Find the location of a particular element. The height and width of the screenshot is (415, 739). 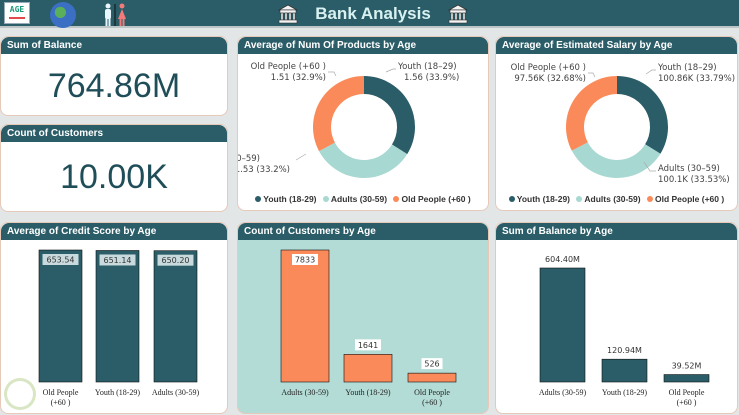

card-title: Count of Customers by Age is located at coordinates (363, 231).